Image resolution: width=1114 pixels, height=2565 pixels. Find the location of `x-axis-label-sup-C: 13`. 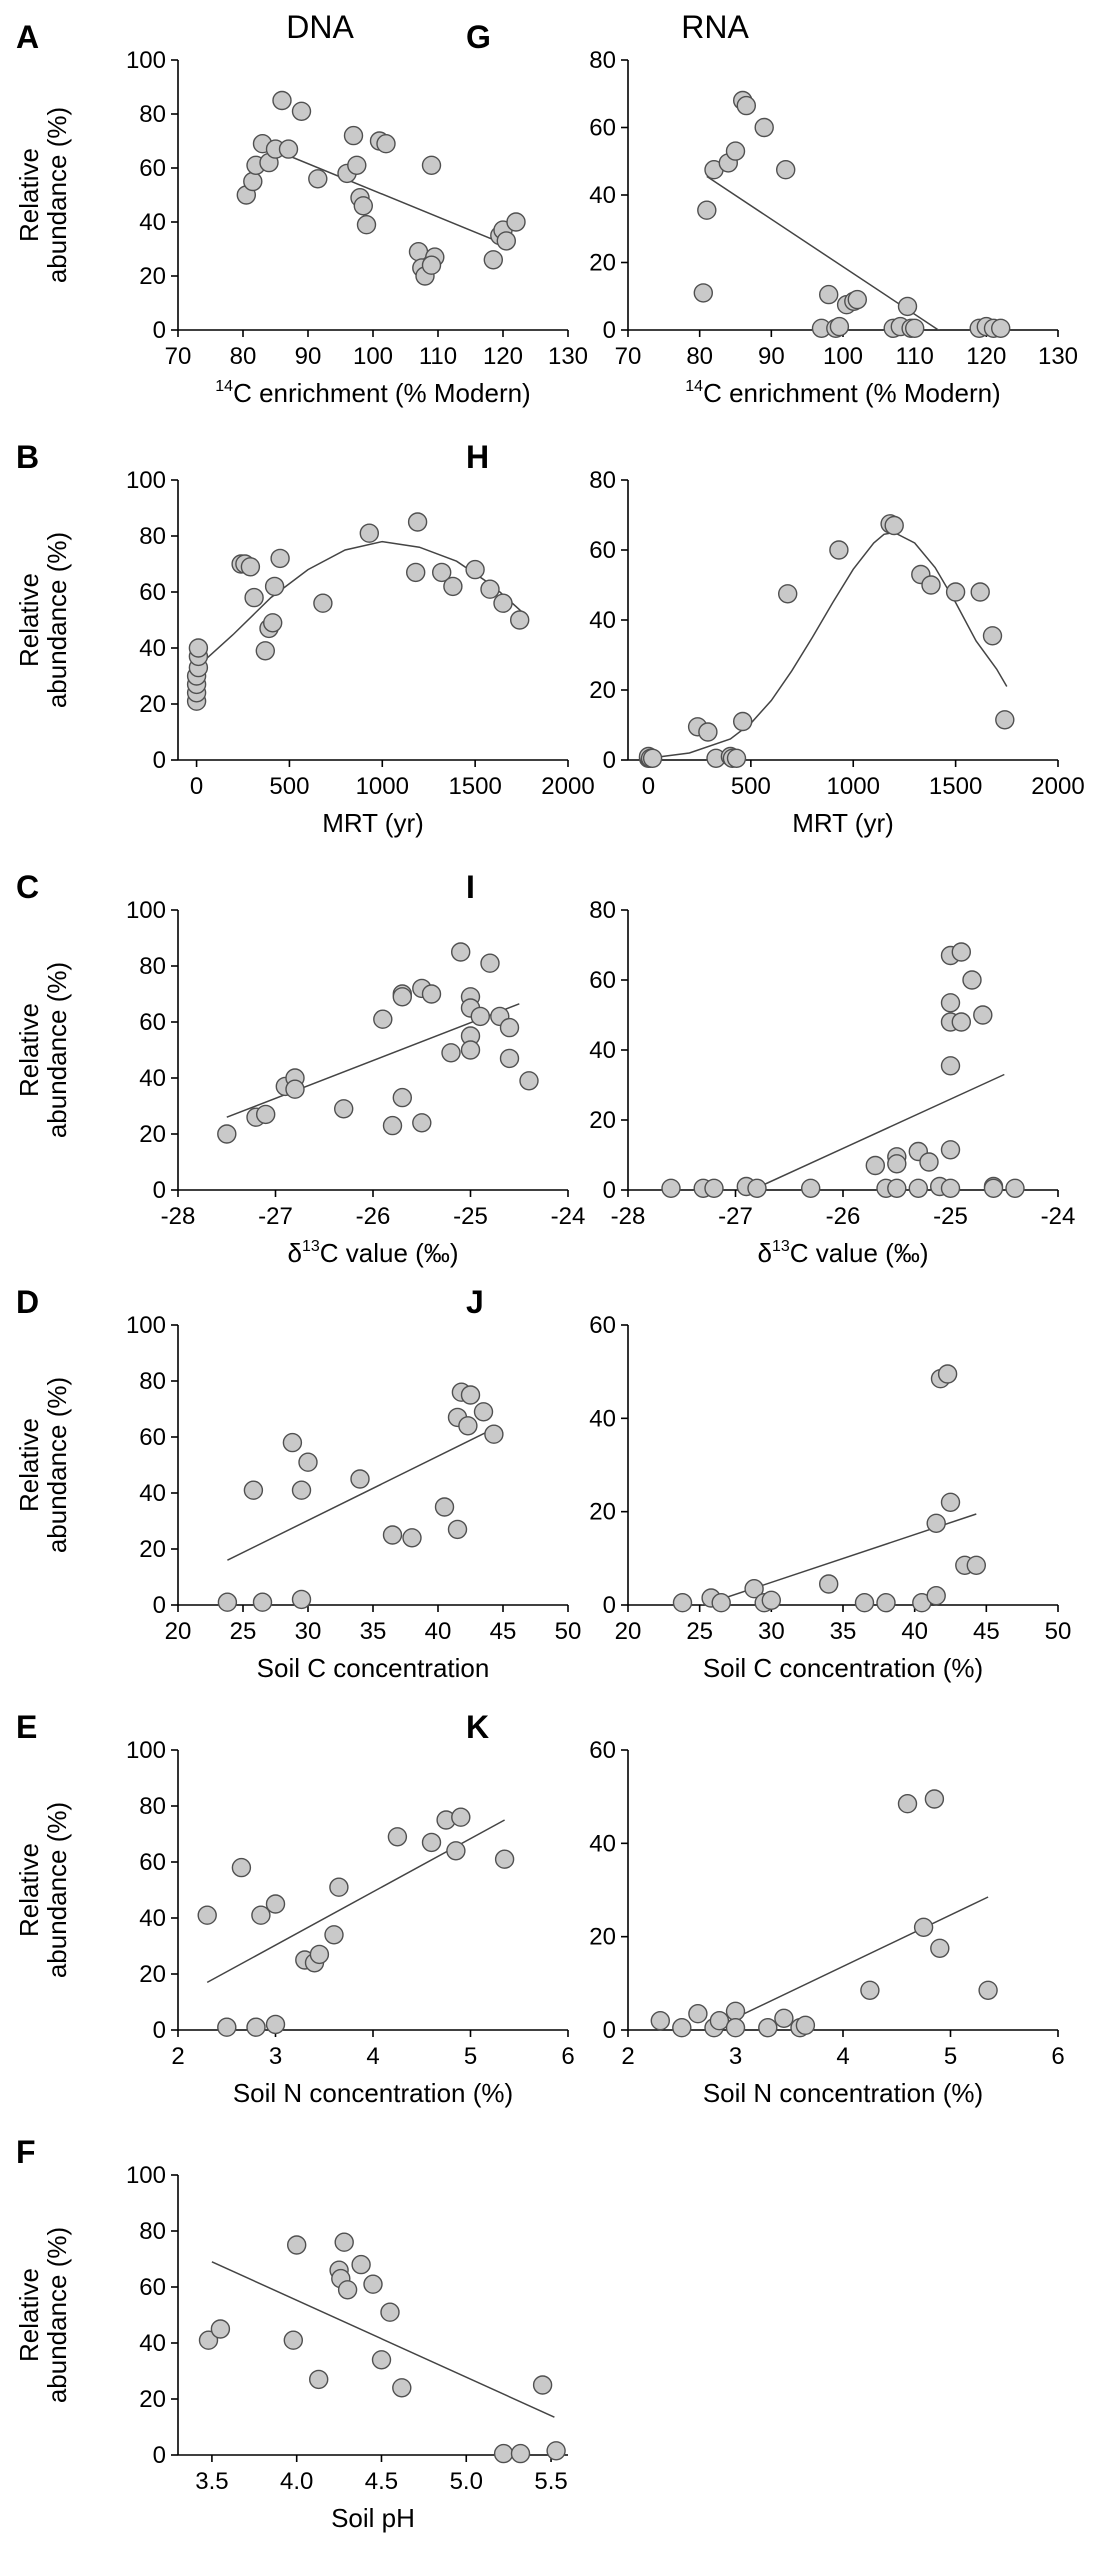

x-axis-label-sup-C: 13 is located at coordinates (311, 1246).